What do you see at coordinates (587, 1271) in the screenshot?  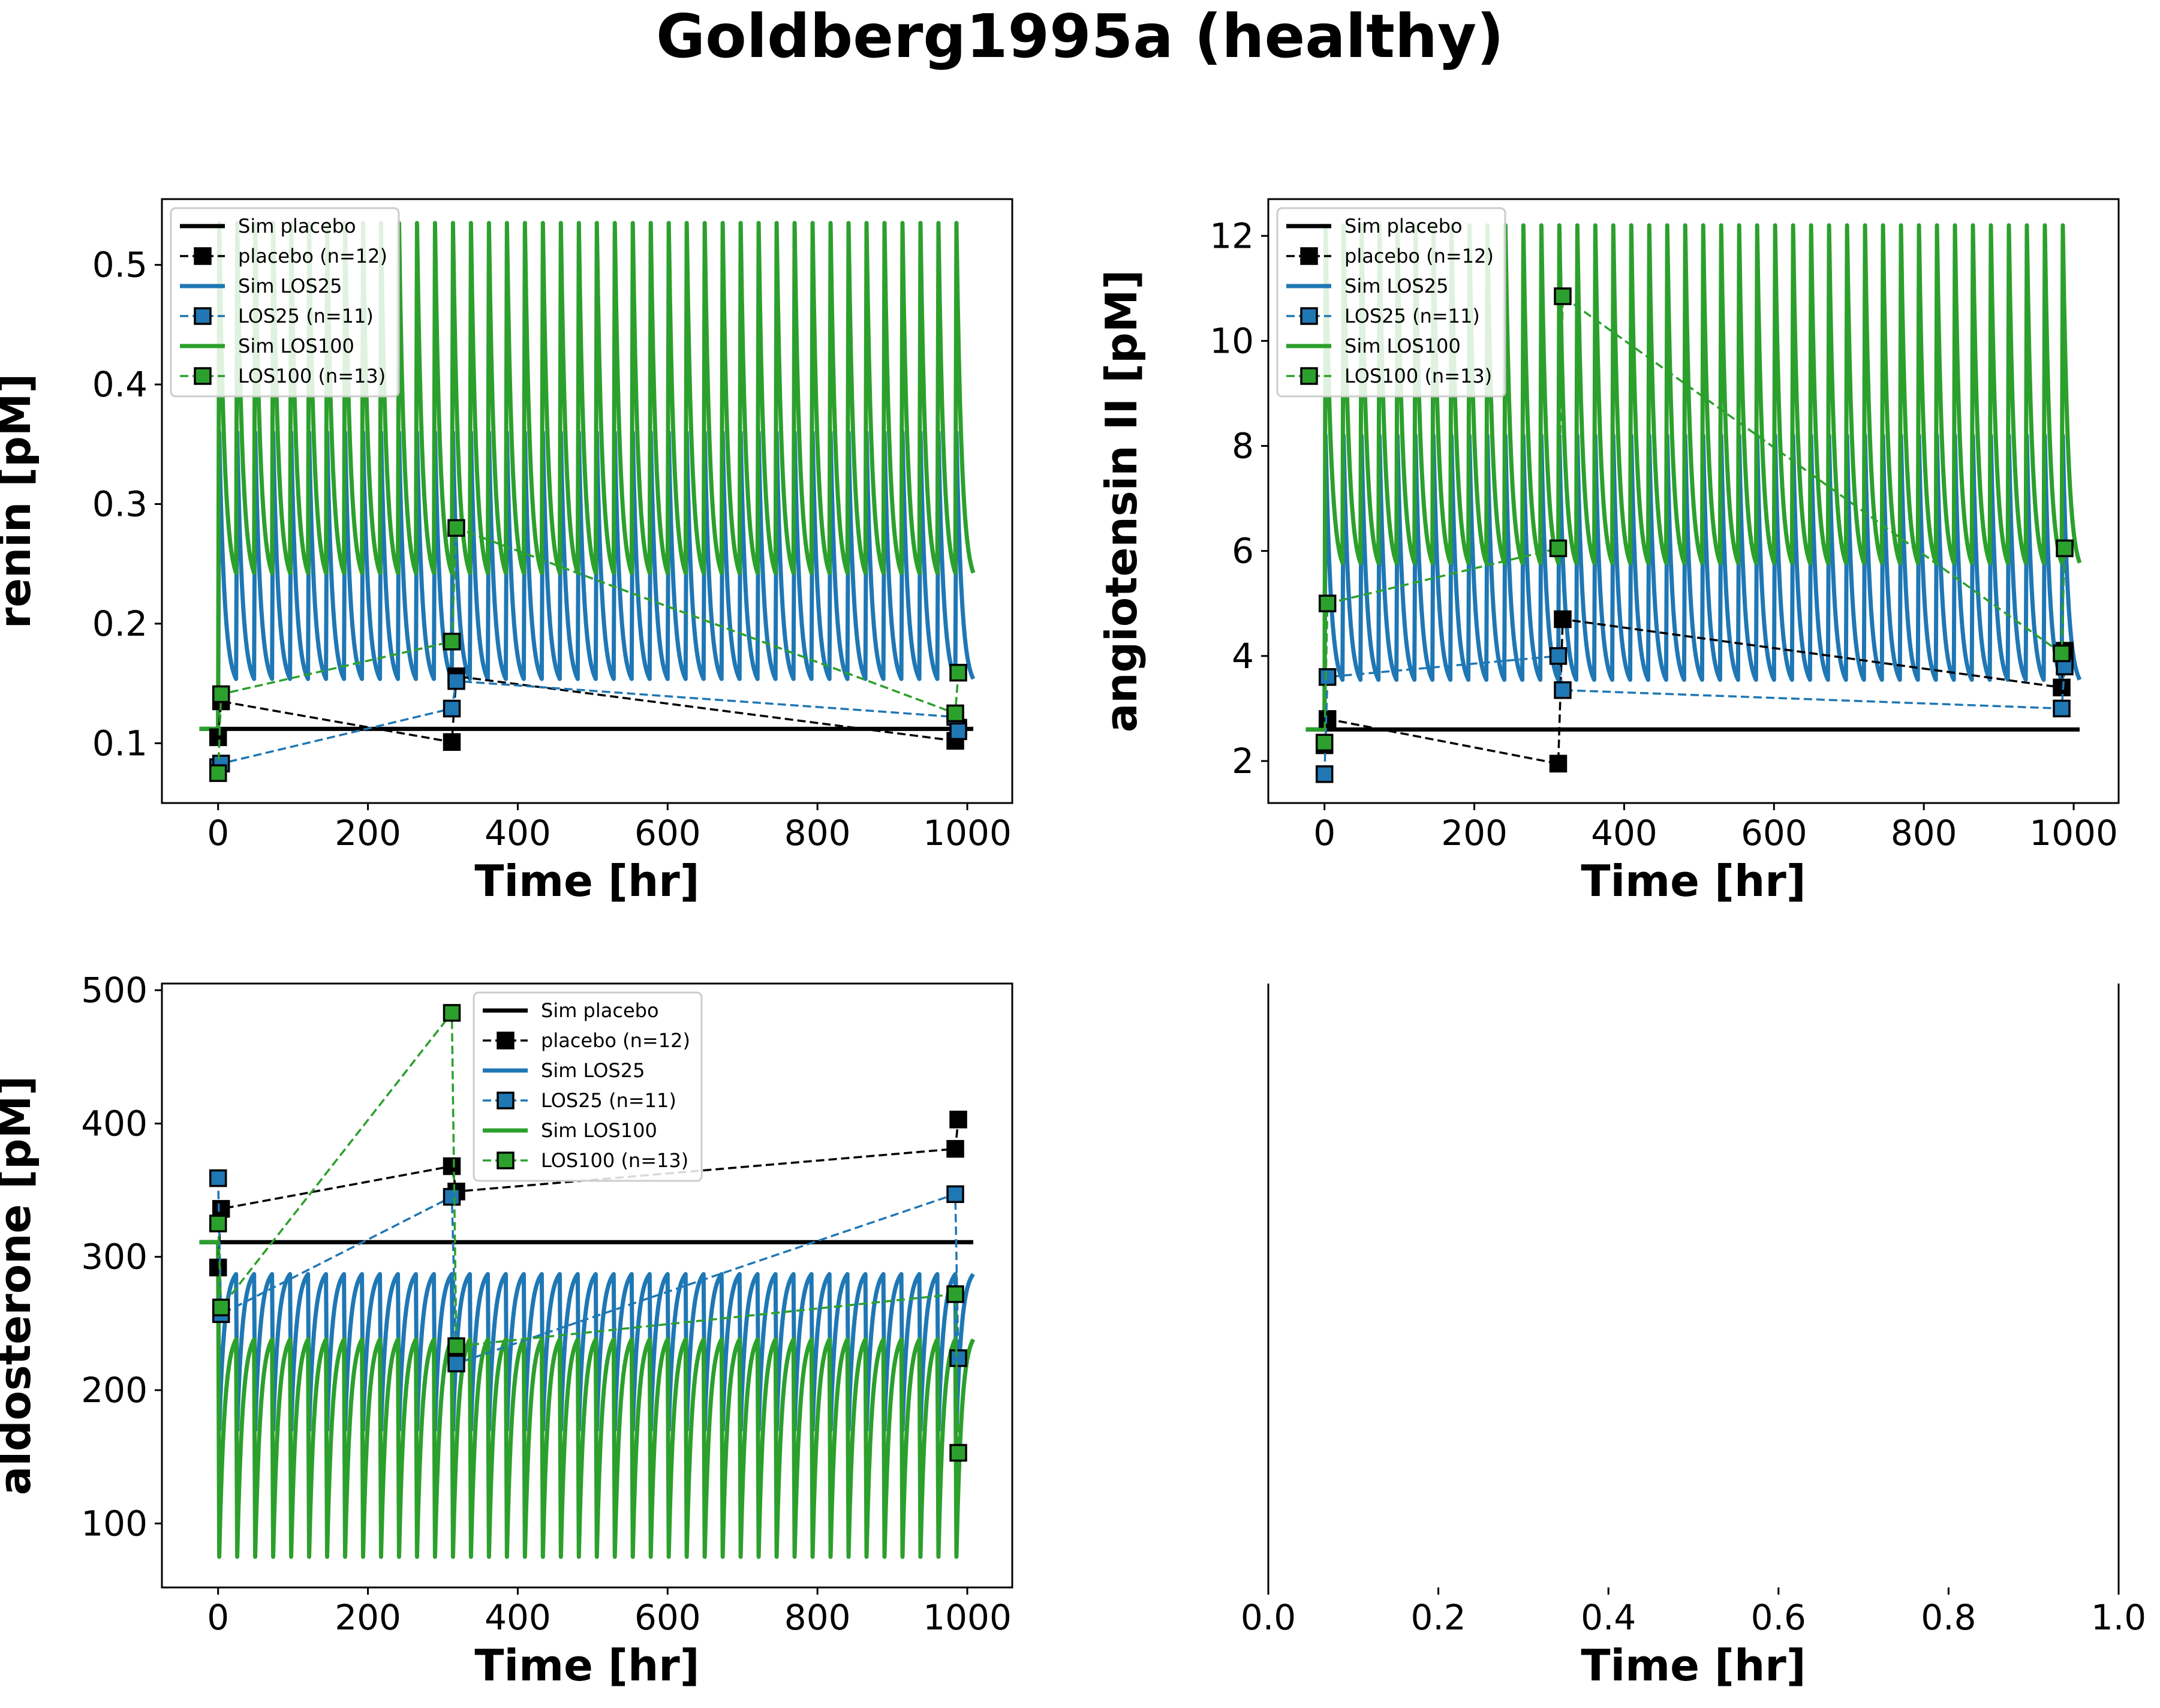 I see `obs-line-los25` at bounding box center [587, 1271].